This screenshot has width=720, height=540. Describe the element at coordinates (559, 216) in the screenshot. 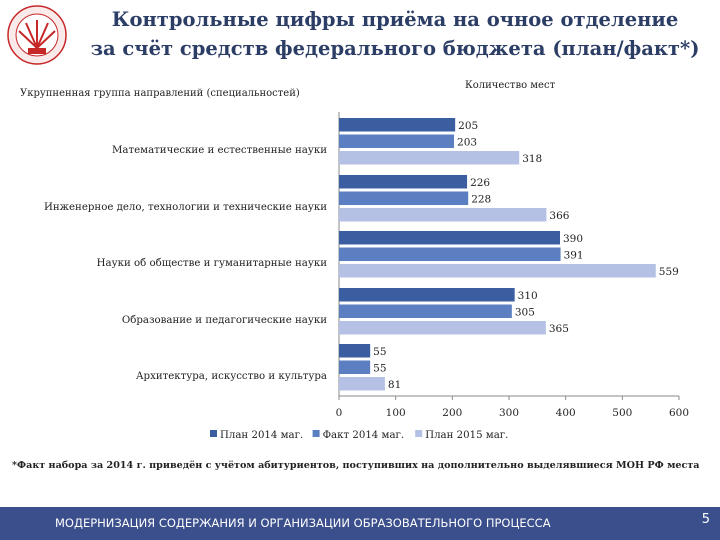

I see `data-label-1-2: 366` at that location.